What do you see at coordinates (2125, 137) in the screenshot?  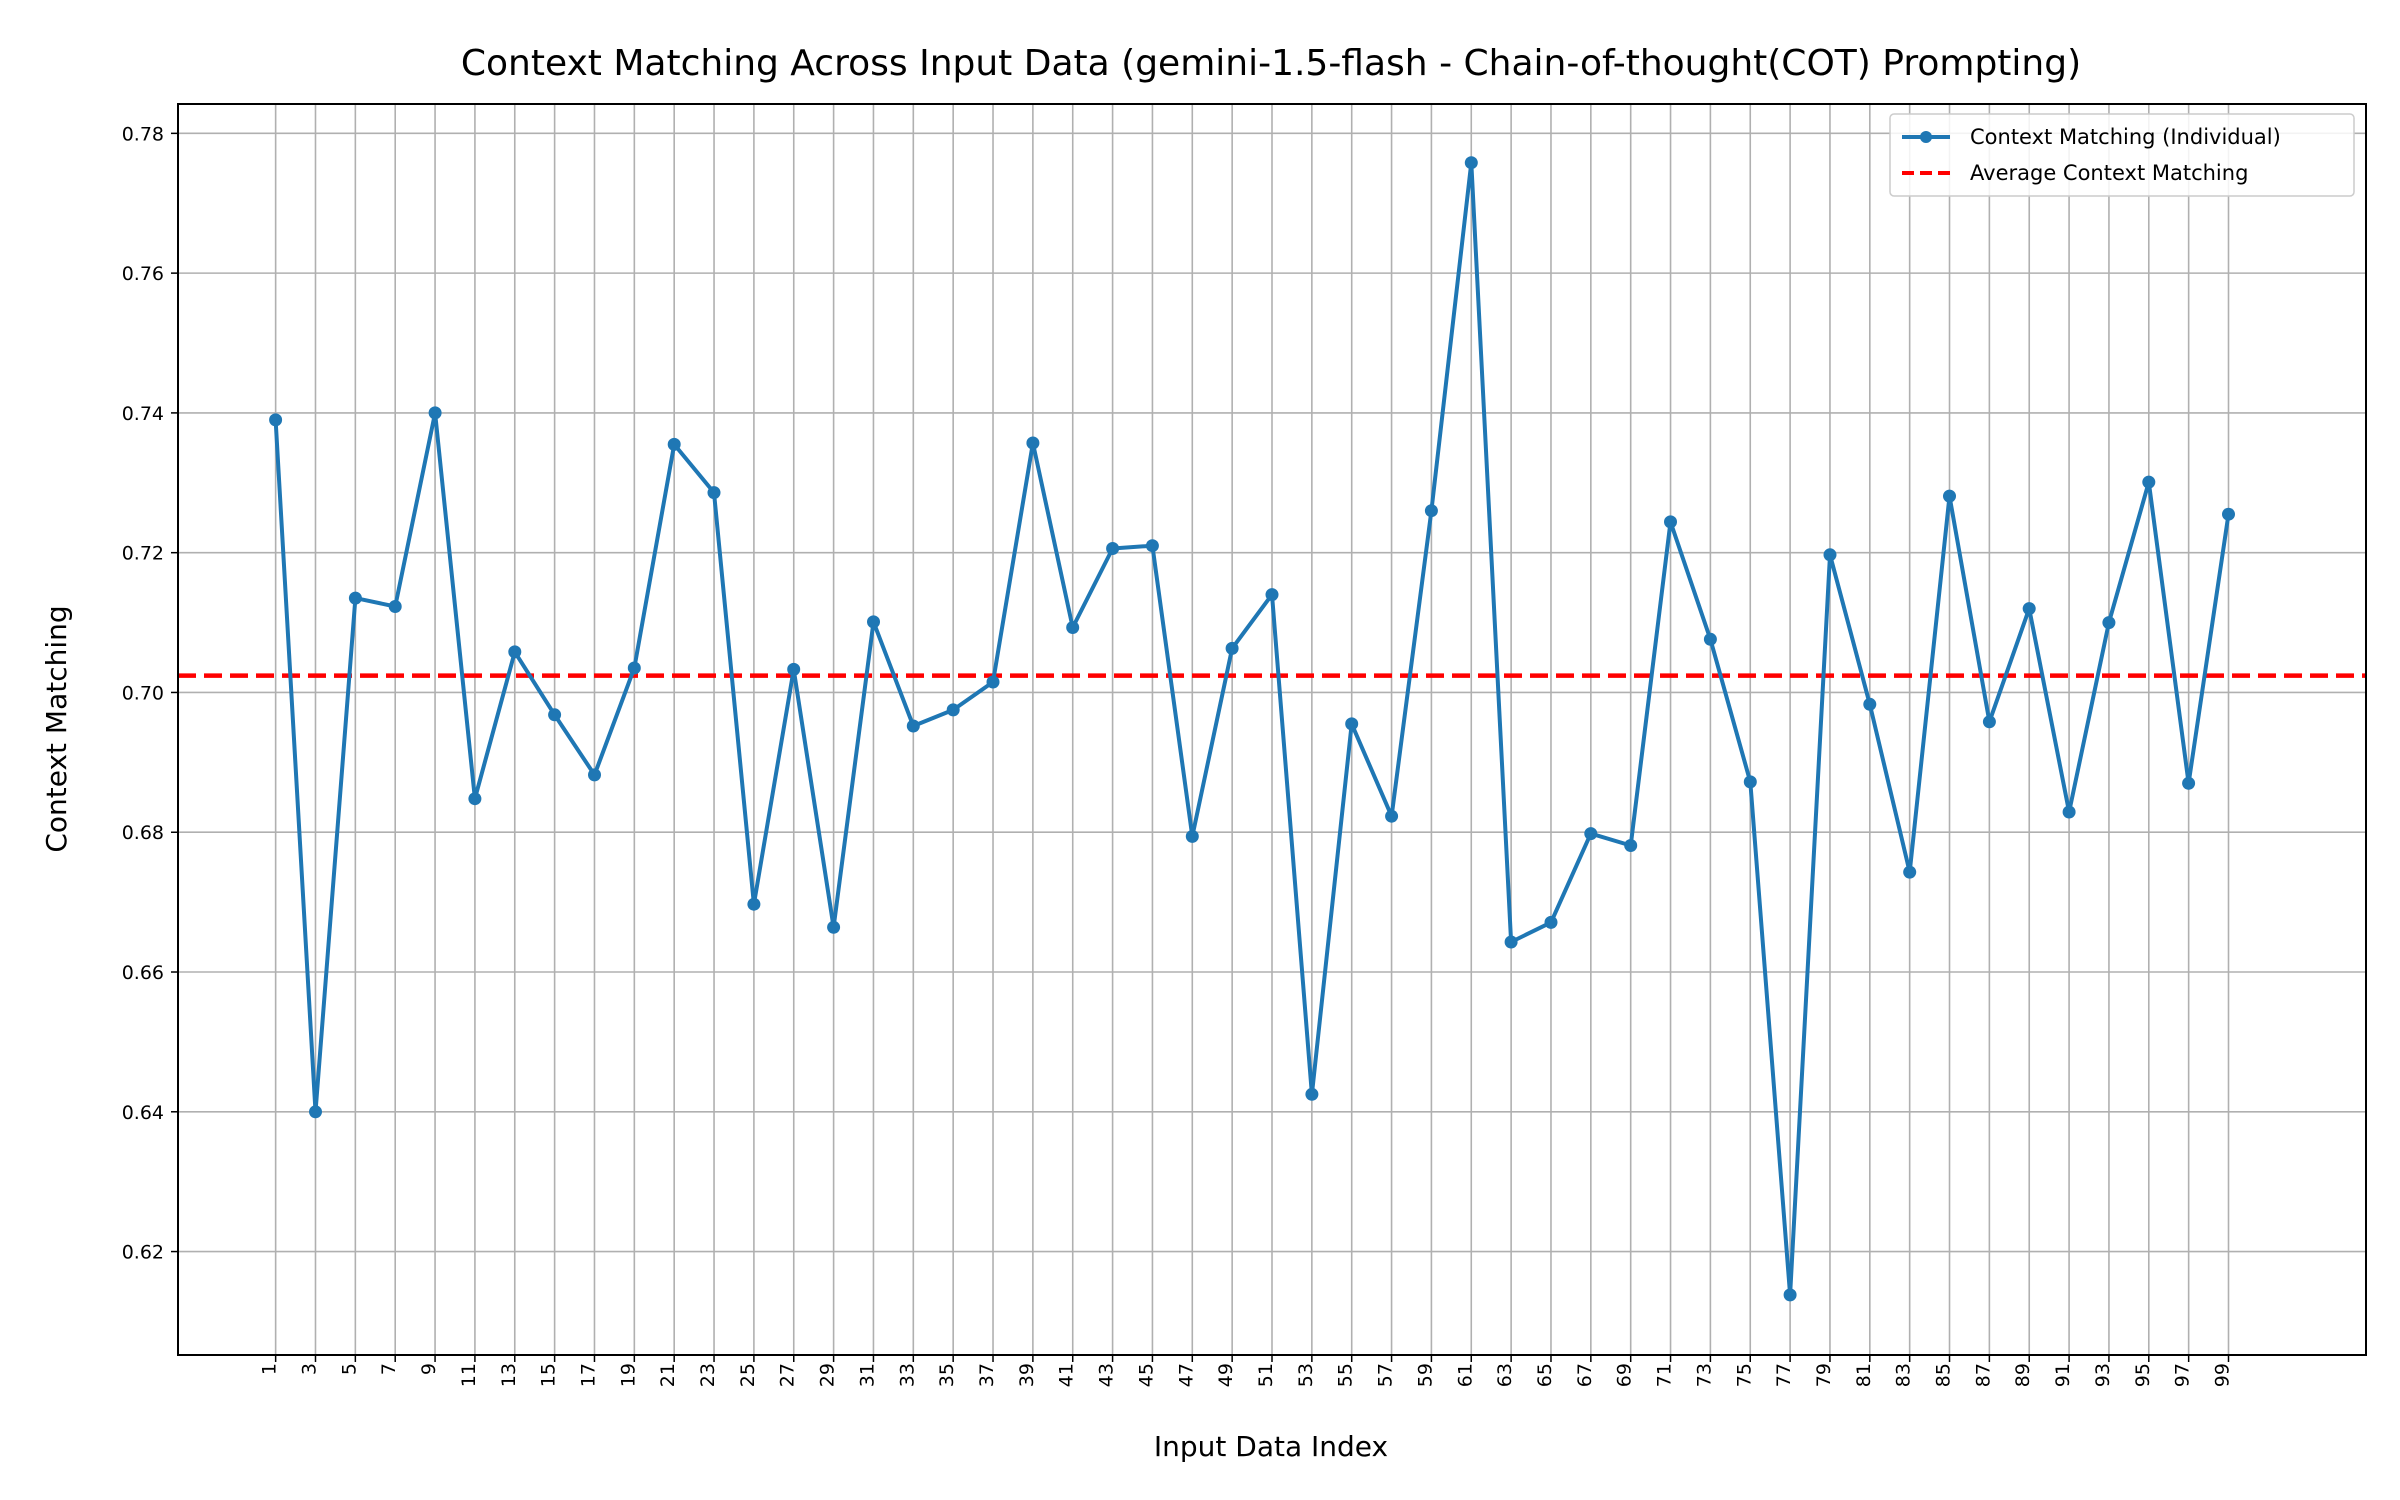 I see `legend-label-individual: Context Matching (Individual)` at bounding box center [2125, 137].